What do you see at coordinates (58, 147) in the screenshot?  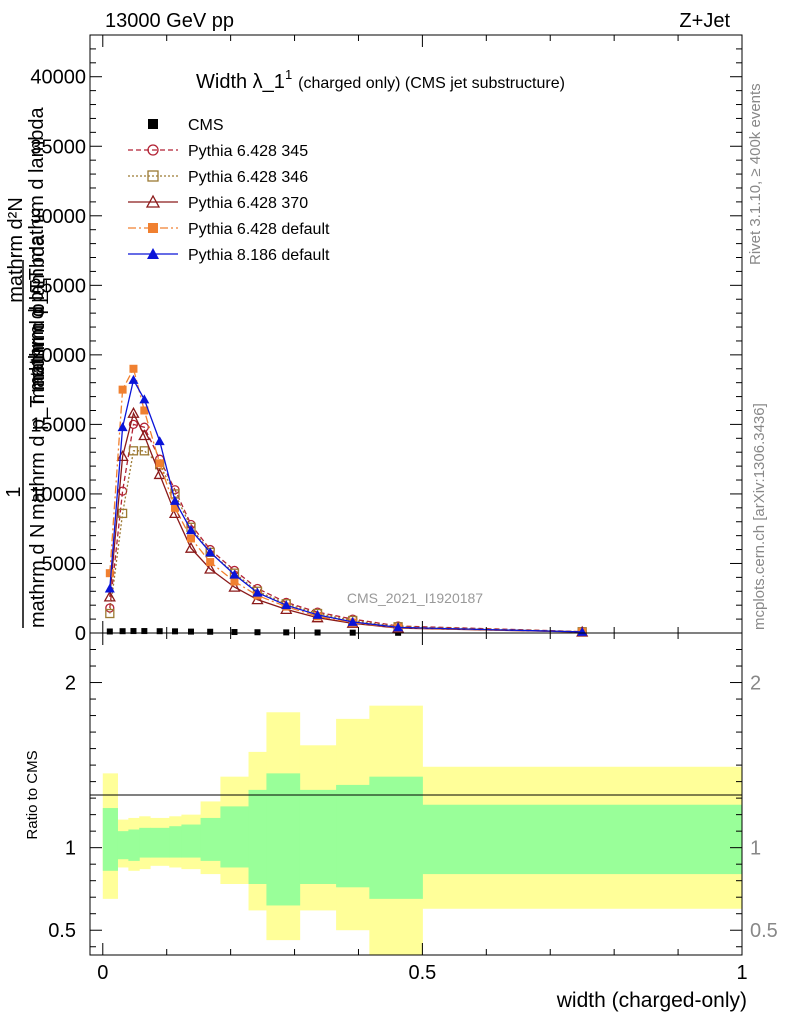 I see `main-ytick-label: 35000` at bounding box center [58, 147].